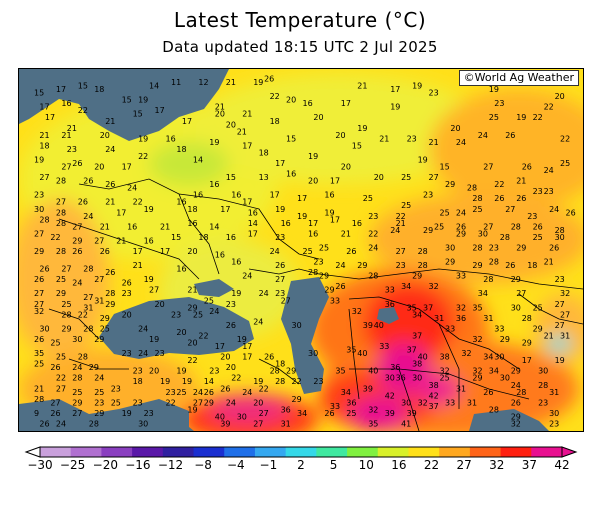 The image size is (600, 523). I want to click on station-temperature: 42, so click(434, 395).